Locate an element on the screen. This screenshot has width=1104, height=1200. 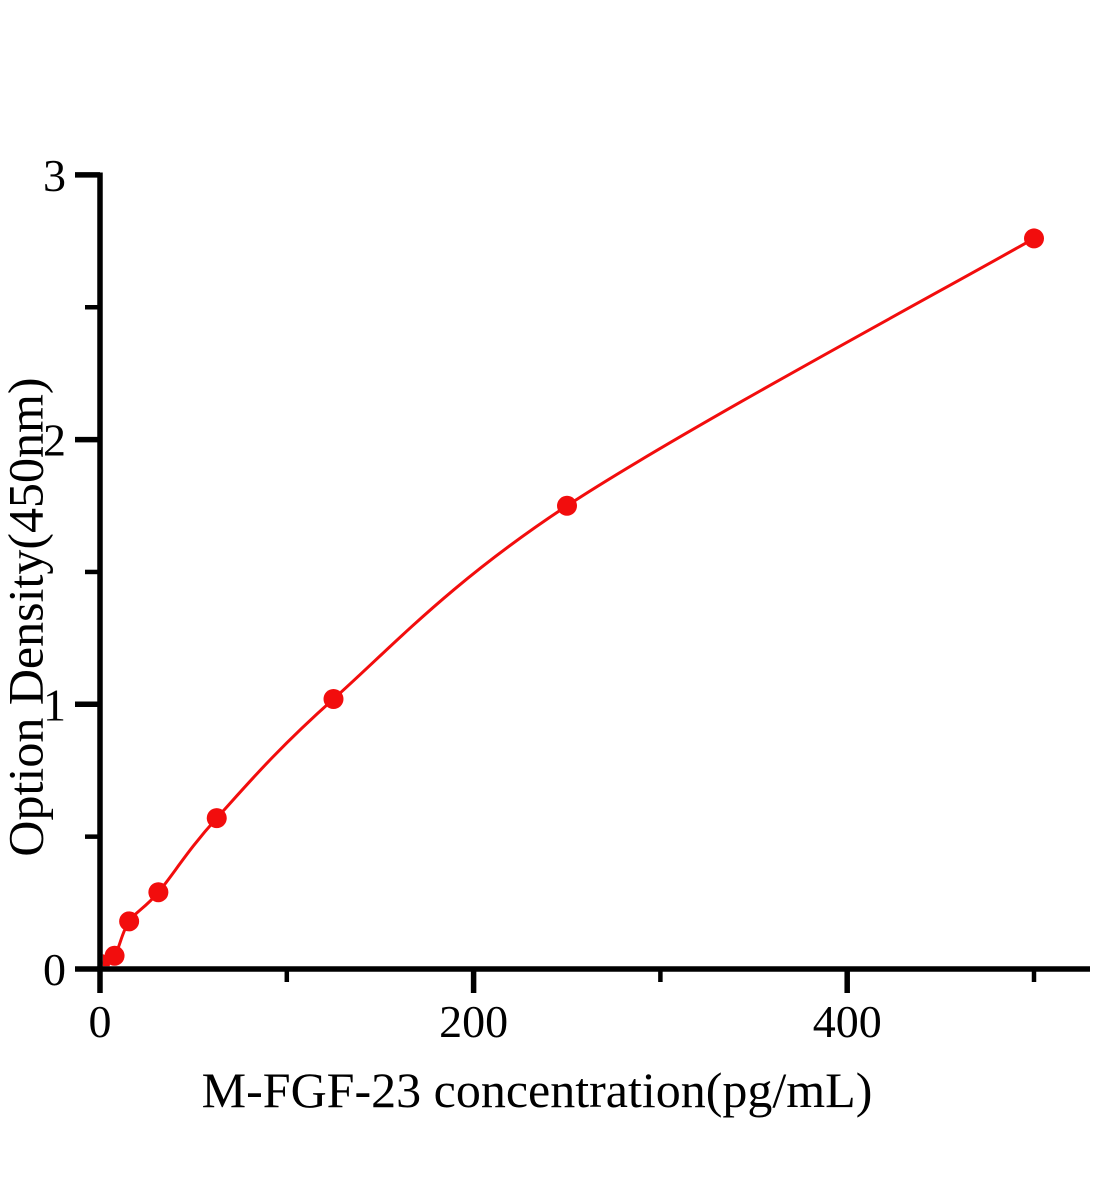
y-tick-label-1: 1 is located at coordinates (54, 704).